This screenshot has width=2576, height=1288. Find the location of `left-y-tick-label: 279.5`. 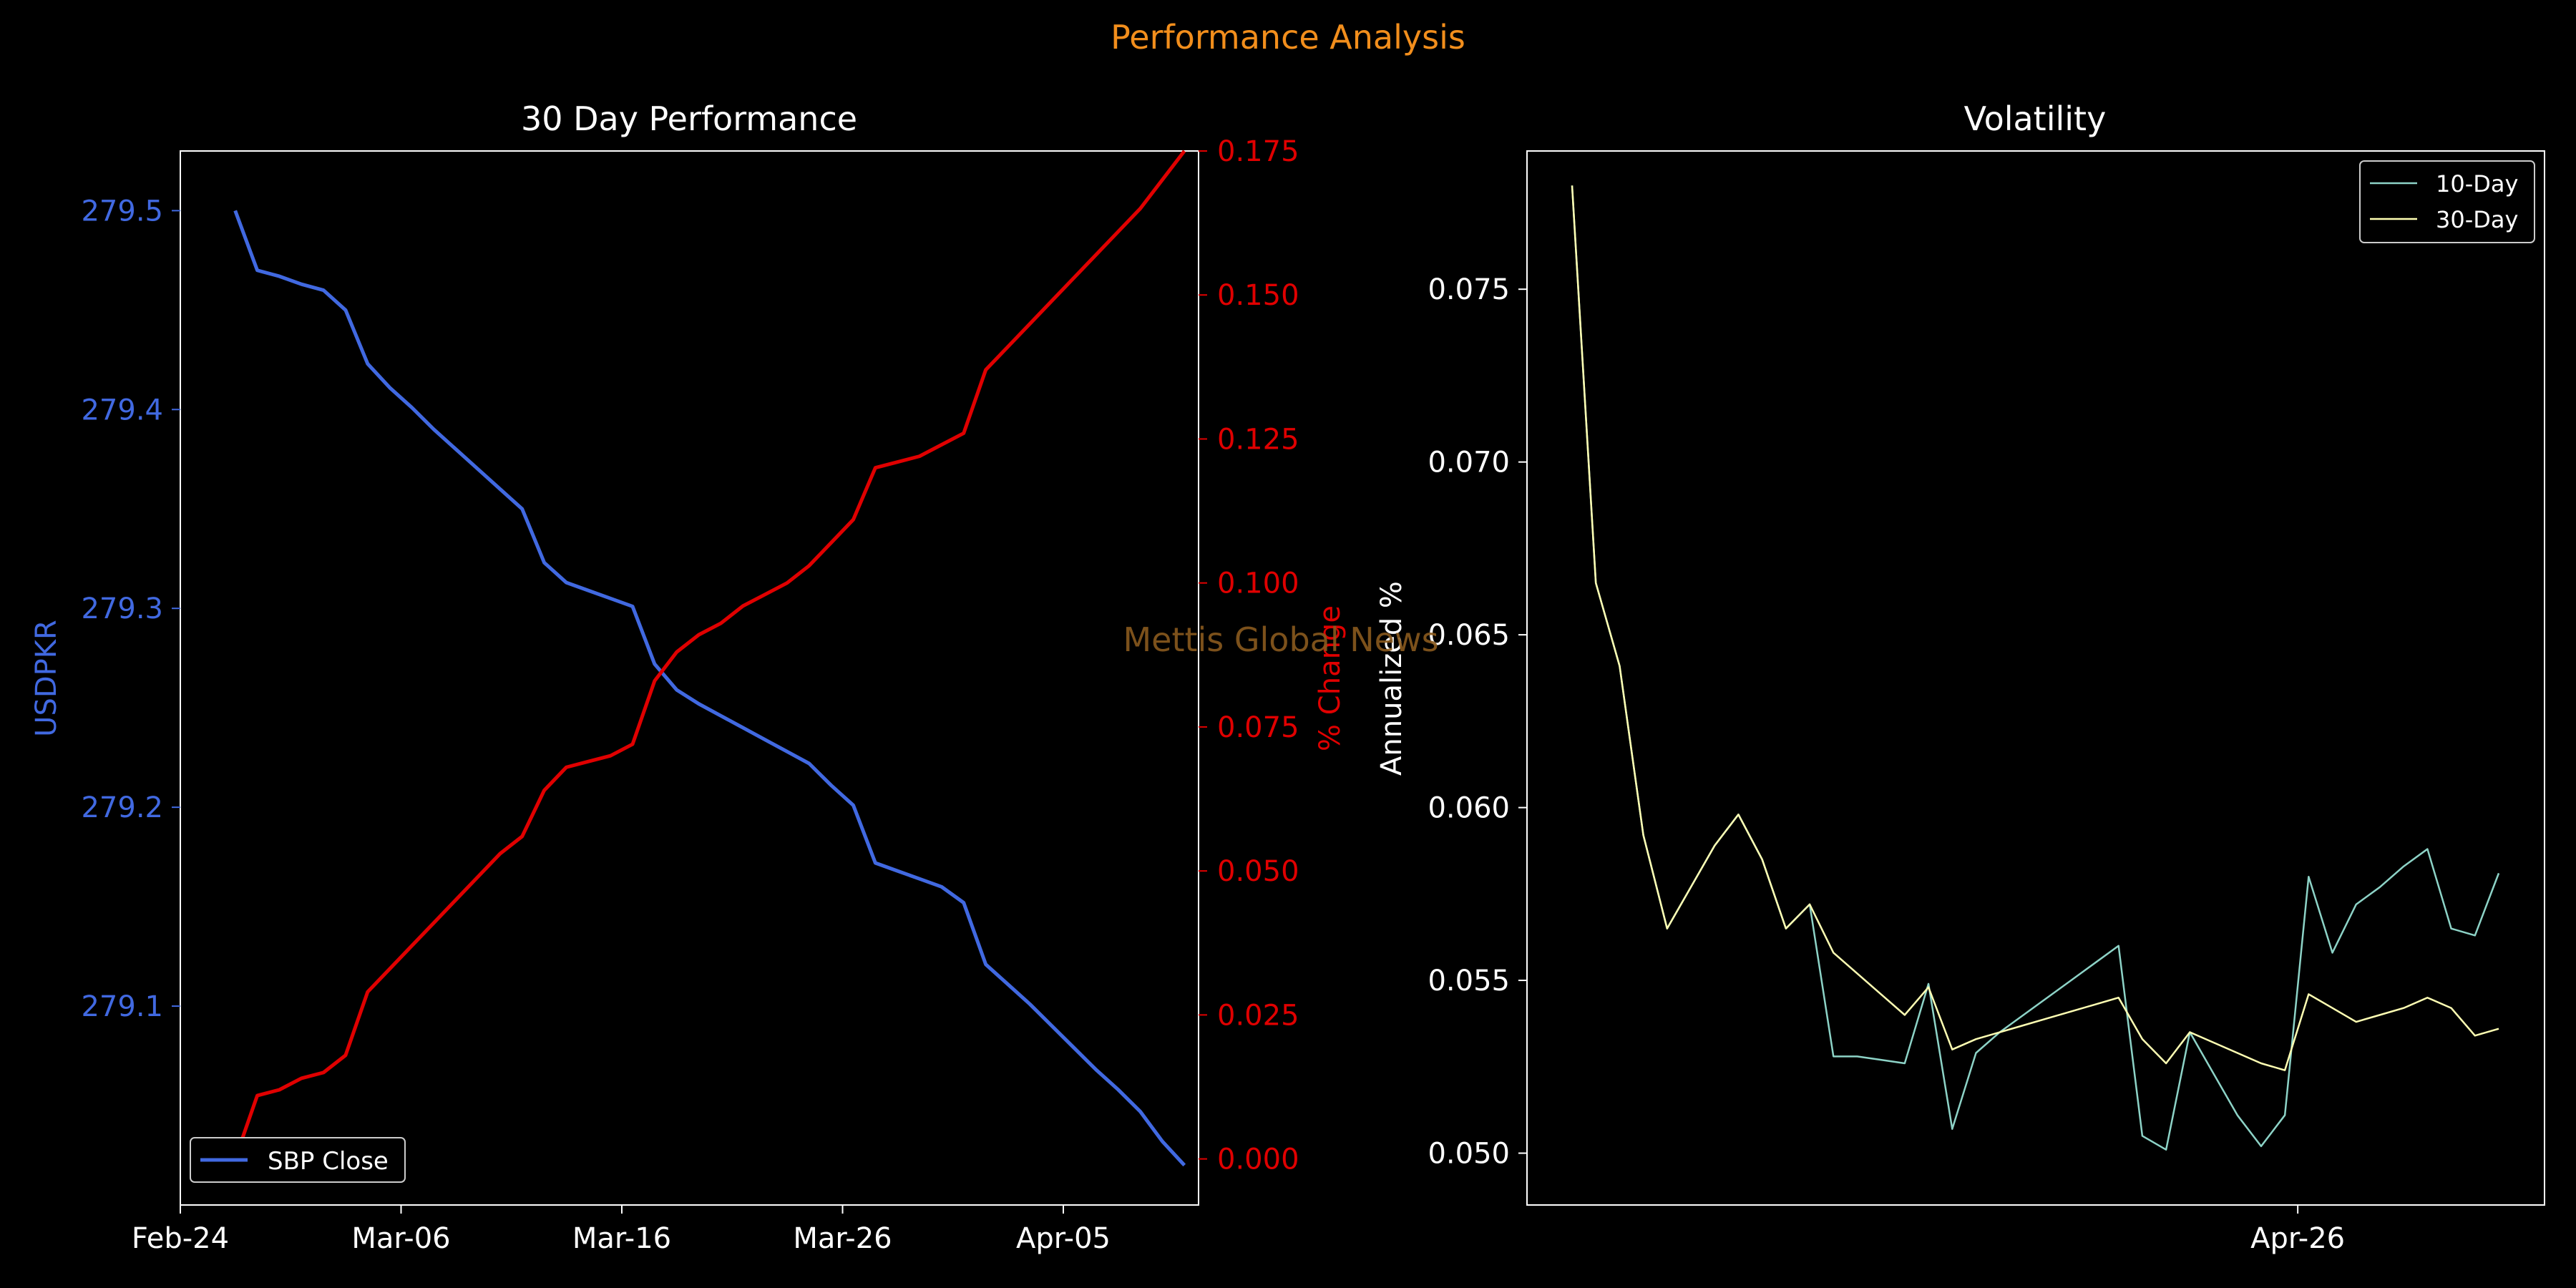

left-y-tick-label: 279.5 is located at coordinates (122, 211).